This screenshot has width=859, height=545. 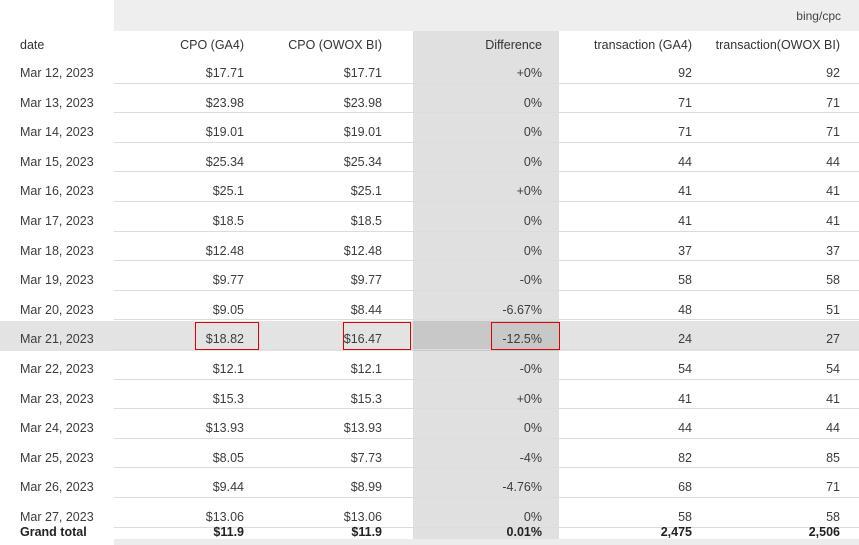 I want to click on cell-date: Mar 27, 2023, so click(x=57, y=517).